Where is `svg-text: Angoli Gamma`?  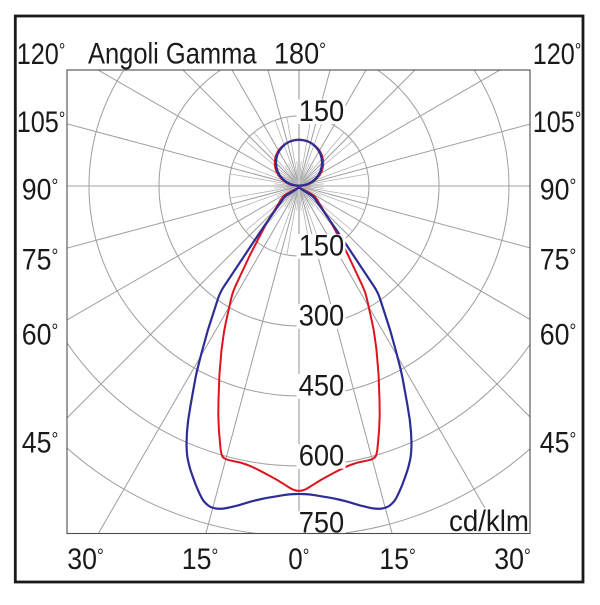
svg-text: Angoli Gamma is located at coordinates (172, 53).